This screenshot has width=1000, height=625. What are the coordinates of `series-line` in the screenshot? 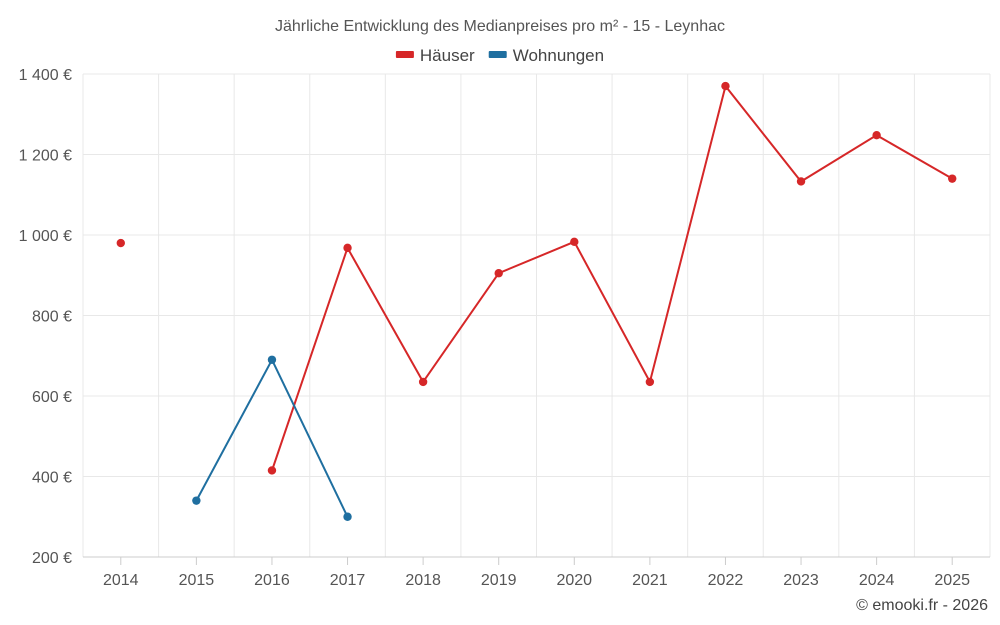 It's located at (272, 437).